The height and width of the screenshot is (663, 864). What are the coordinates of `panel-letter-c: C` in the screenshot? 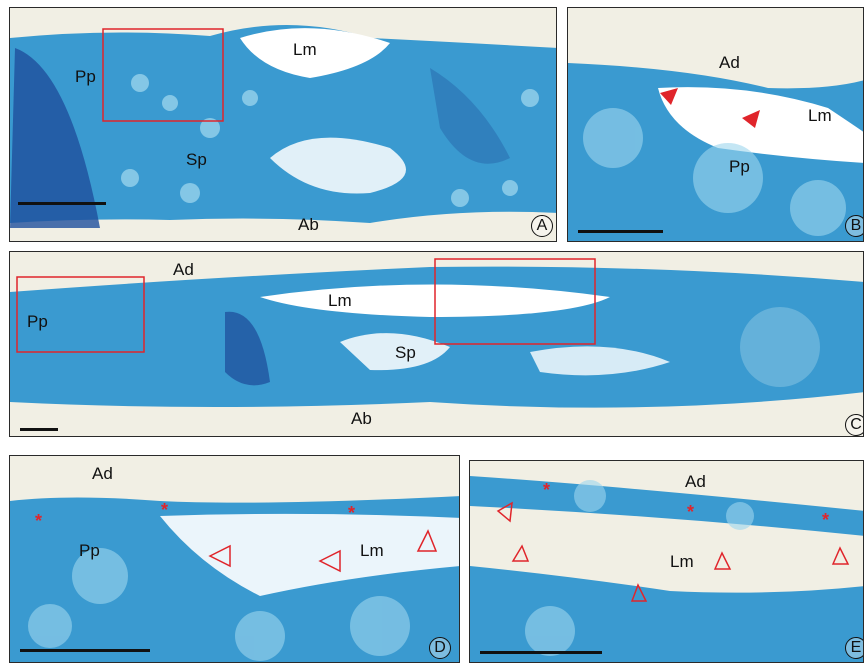 It's located at (854, 425).